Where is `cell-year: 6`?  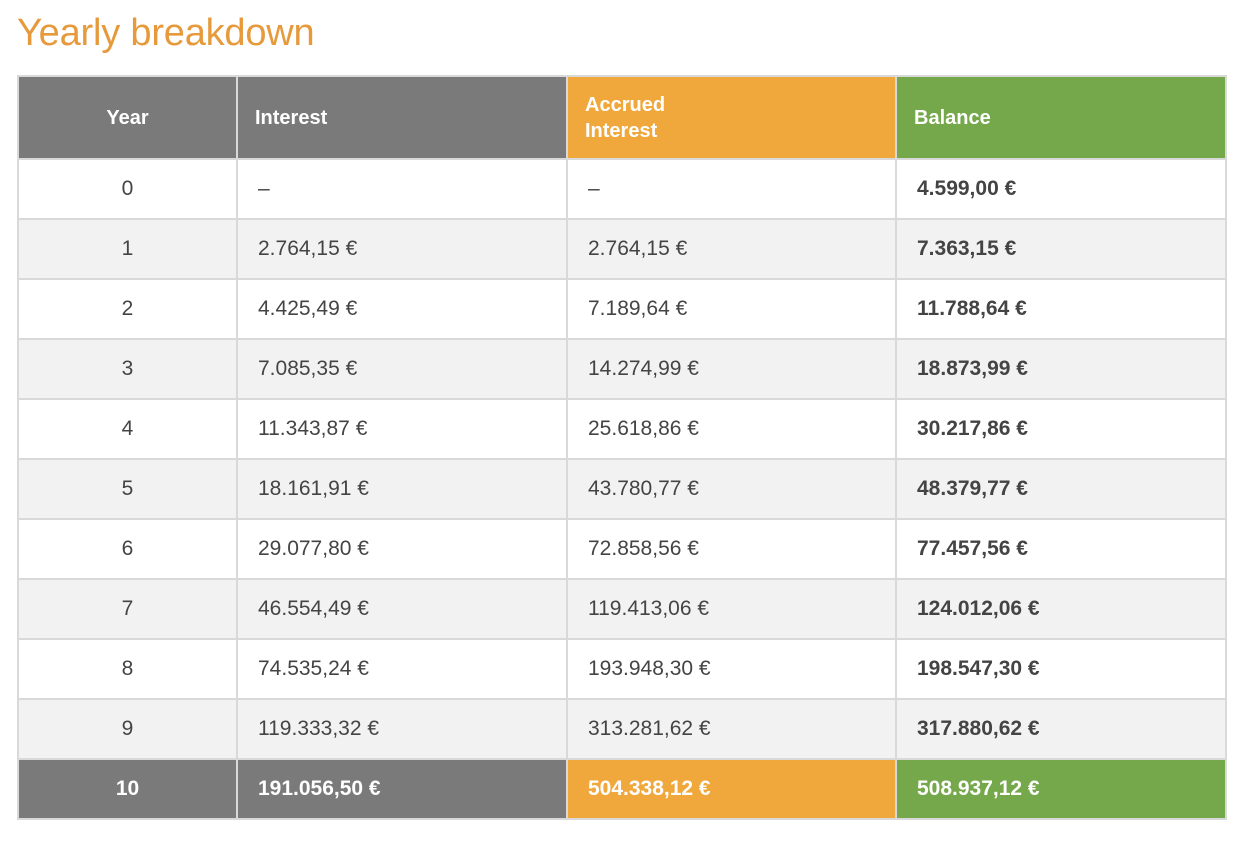
cell-year: 6 is located at coordinates (127, 549).